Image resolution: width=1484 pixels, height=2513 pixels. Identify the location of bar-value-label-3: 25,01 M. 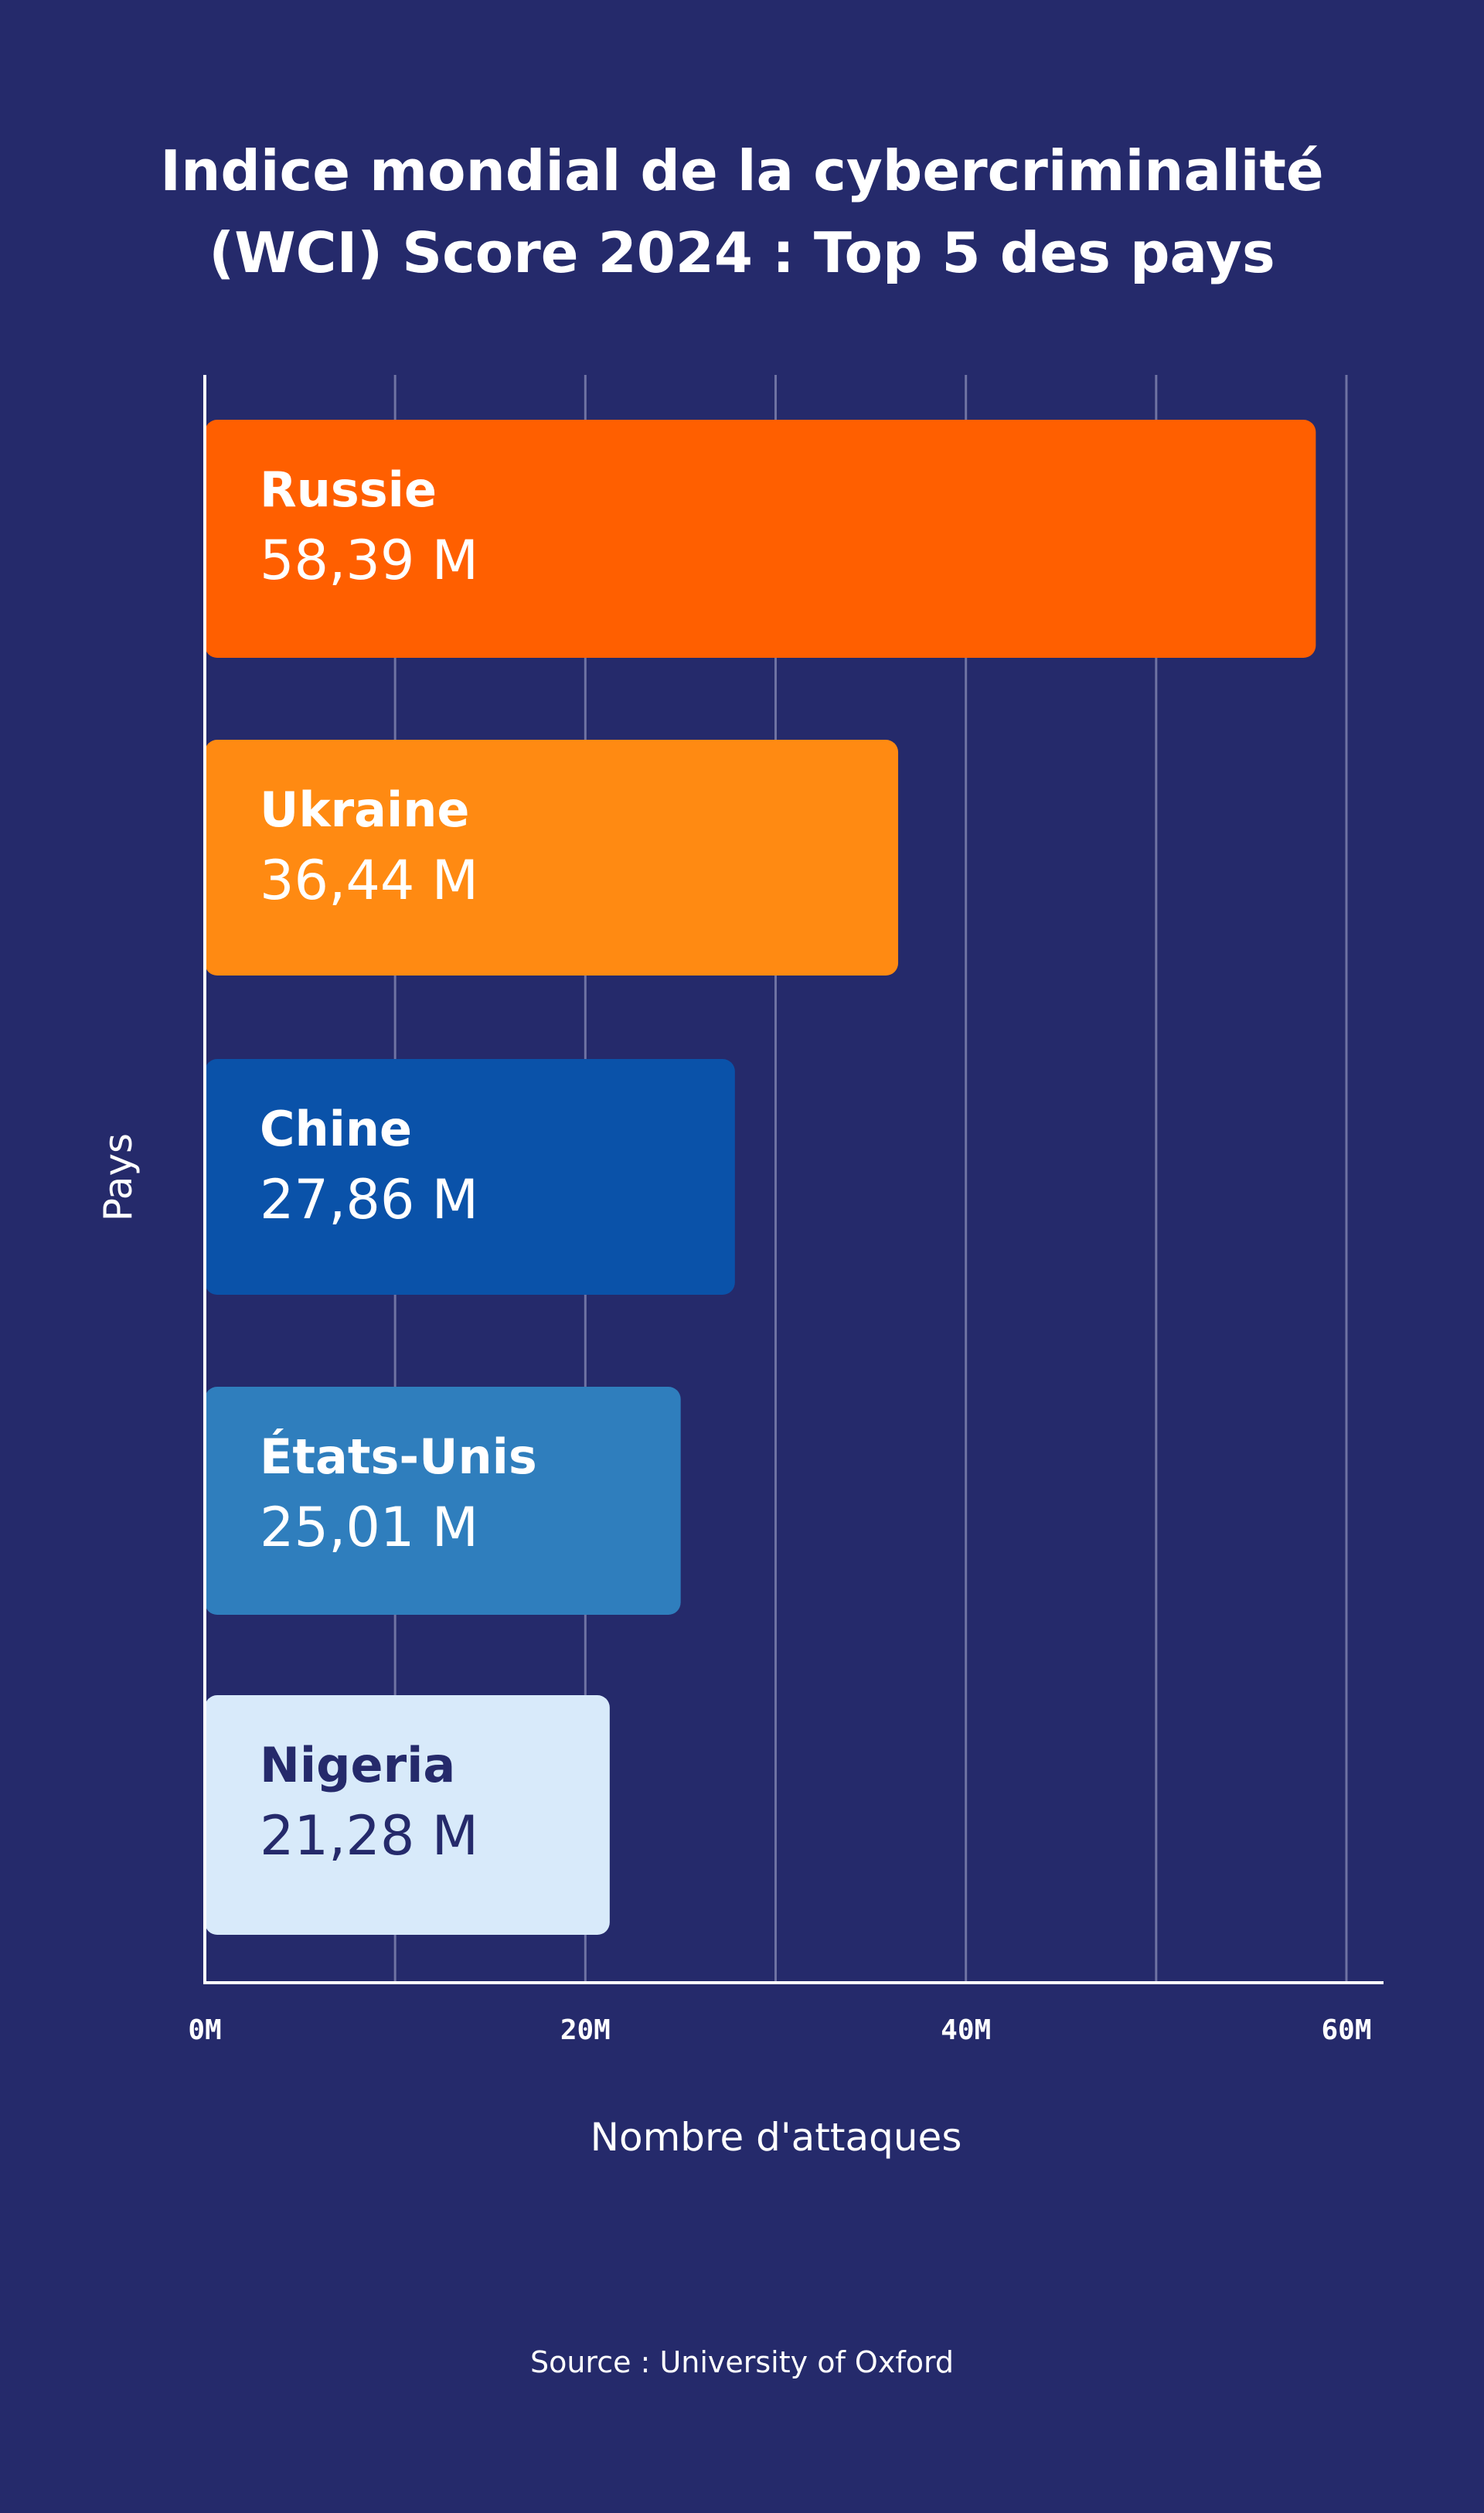
(369, 1527).